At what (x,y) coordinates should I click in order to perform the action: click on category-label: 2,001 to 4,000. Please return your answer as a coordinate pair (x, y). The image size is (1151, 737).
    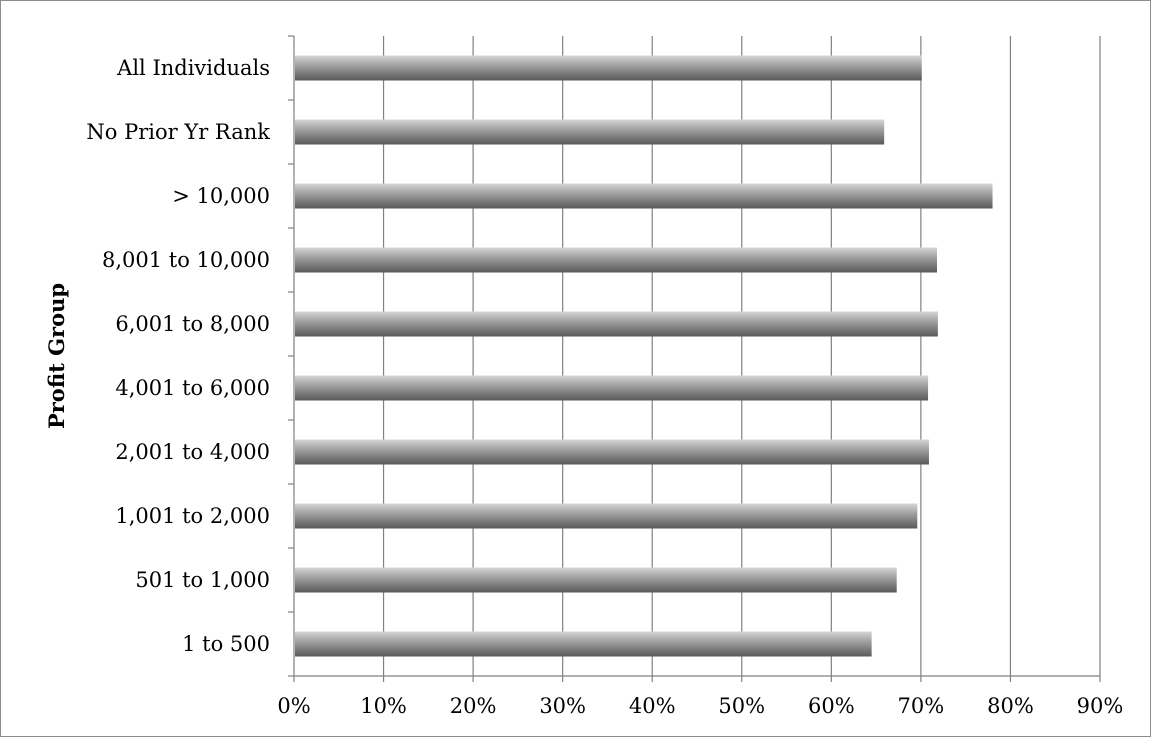
    Looking at the image, I should click on (192, 452).